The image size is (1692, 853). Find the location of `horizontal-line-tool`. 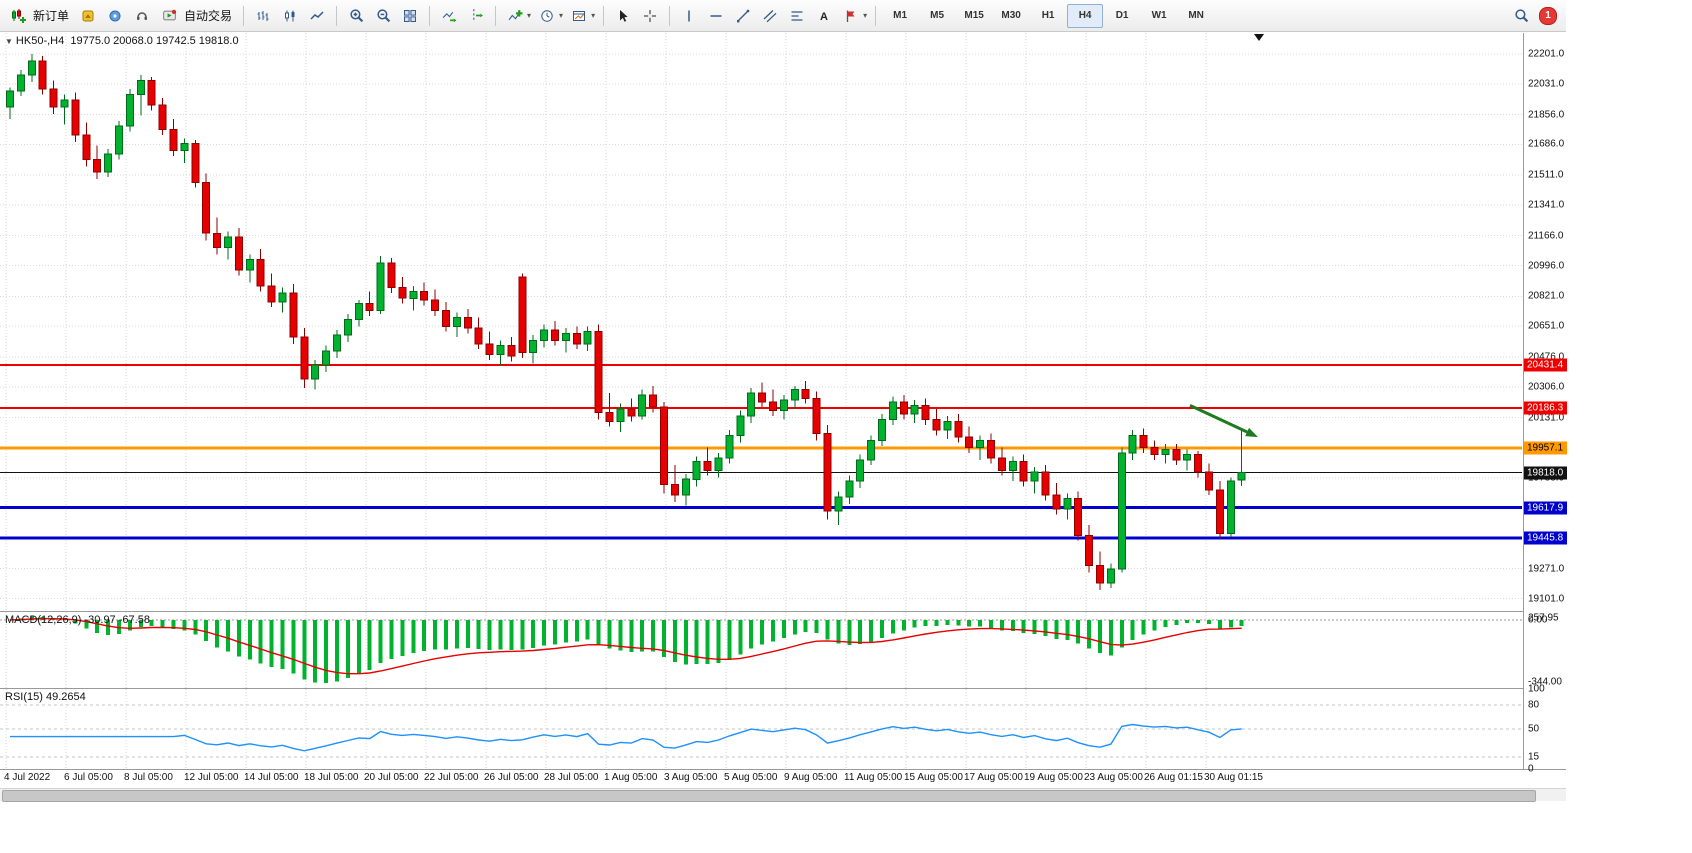

horizontal-line-tool is located at coordinates (716, 16).